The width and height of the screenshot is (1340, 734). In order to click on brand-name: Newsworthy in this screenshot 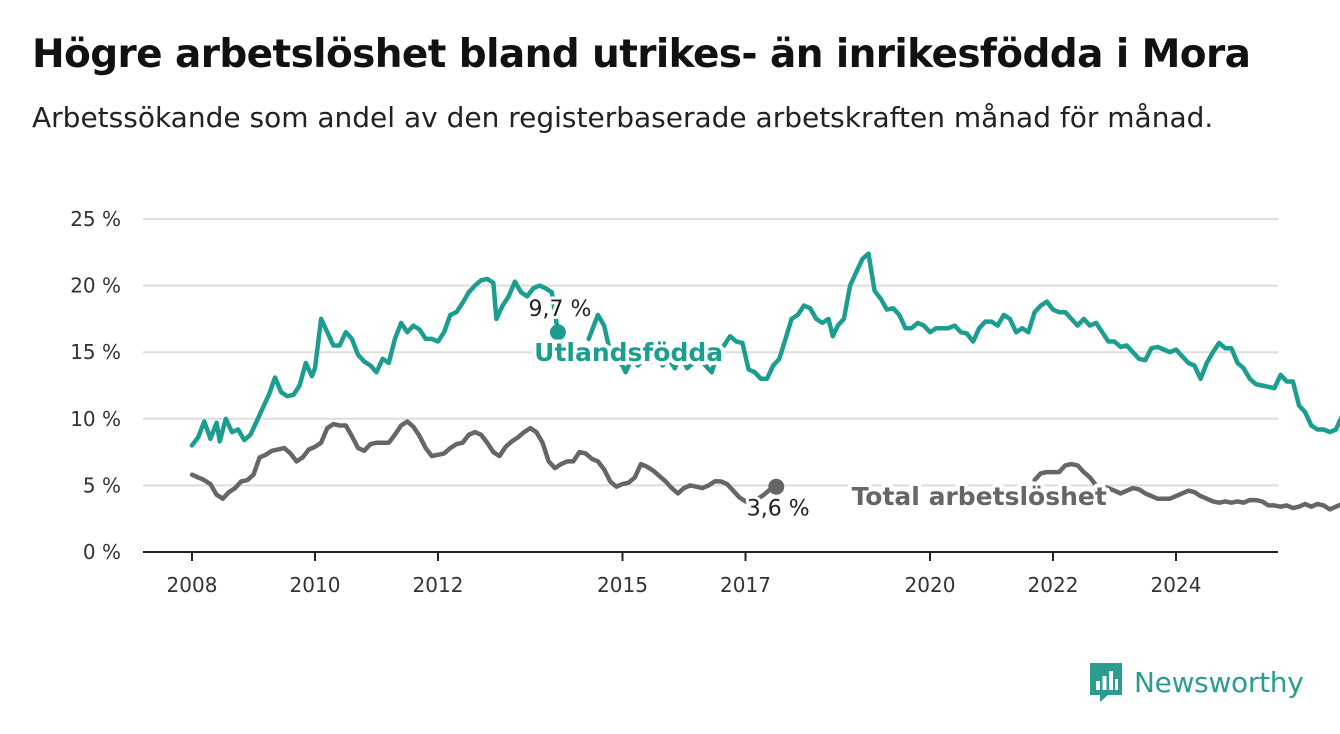, I will do `click(1219, 682)`.